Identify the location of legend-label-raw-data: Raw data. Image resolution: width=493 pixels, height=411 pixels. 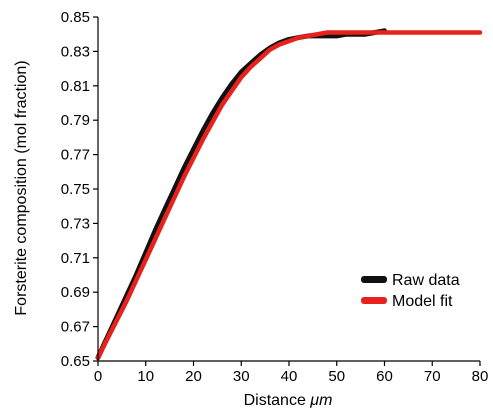
(426, 280).